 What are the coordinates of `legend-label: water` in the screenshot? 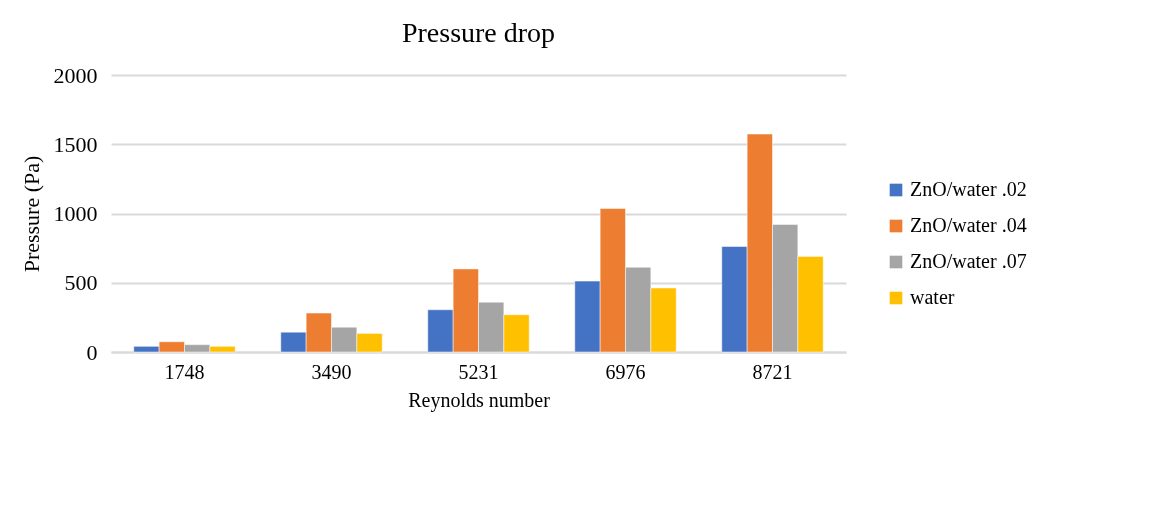 It's located at (932, 297).